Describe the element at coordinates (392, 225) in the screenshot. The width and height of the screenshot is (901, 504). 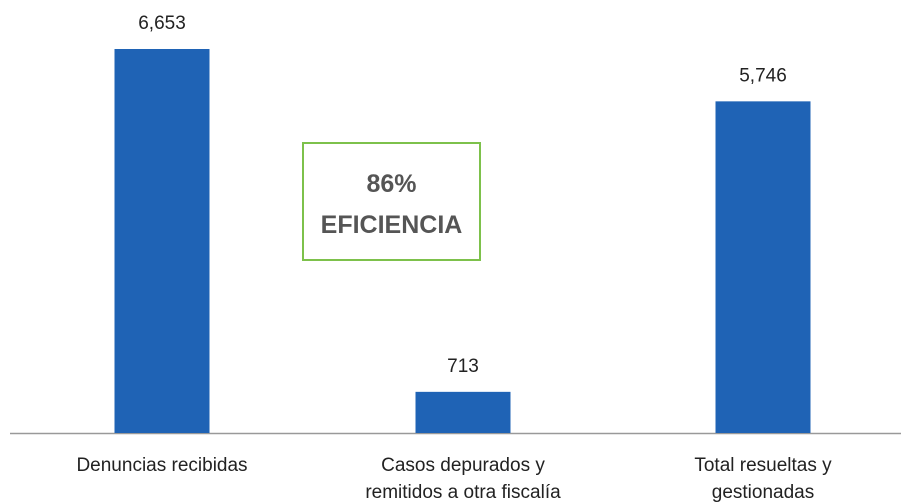
I see `annotation-label: EFICIENCIA` at that location.